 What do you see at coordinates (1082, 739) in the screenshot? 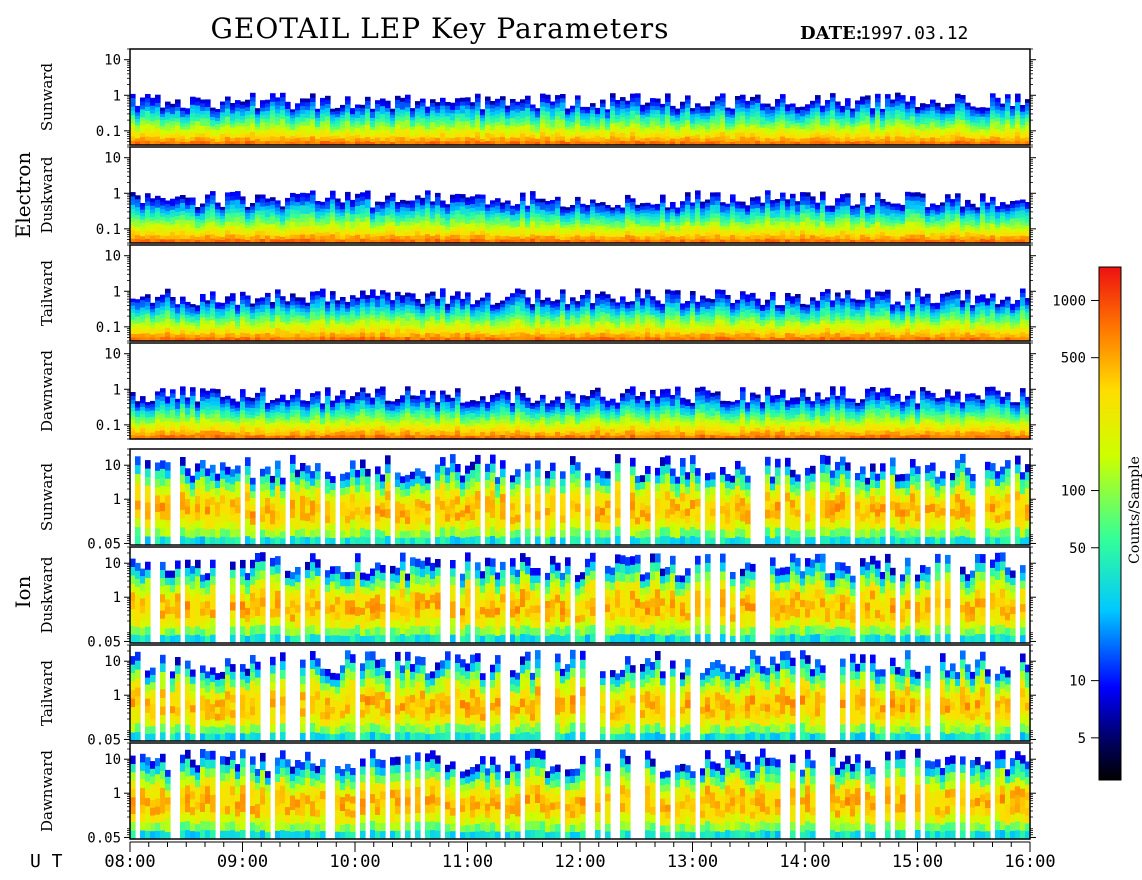
I see `colorbar-tick-label: 5` at bounding box center [1082, 739].